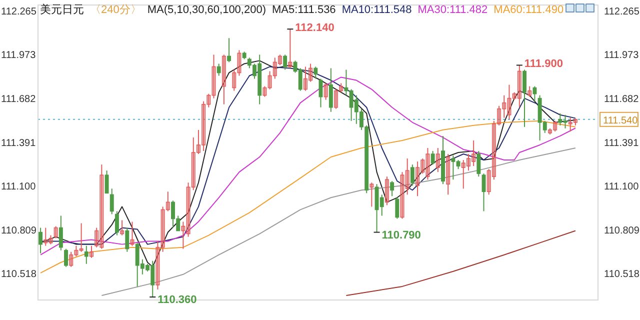  I want to click on chart-title: 美元日元, so click(62, 9).